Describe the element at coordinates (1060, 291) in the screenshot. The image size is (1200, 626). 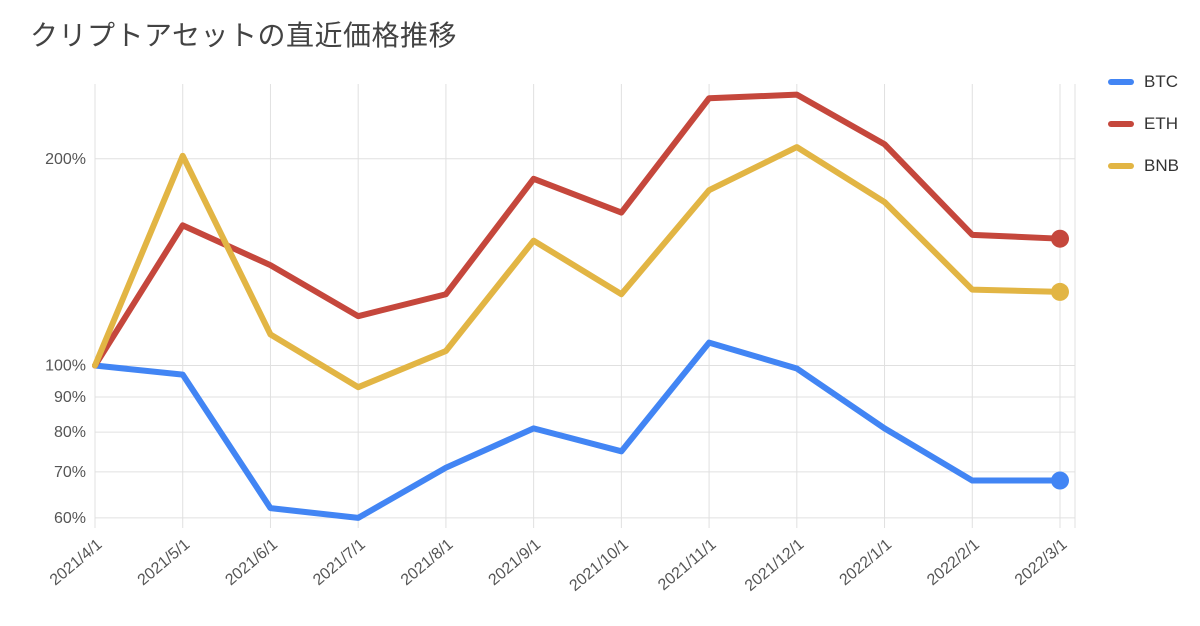
I see `series-endpoint-bnb` at that location.